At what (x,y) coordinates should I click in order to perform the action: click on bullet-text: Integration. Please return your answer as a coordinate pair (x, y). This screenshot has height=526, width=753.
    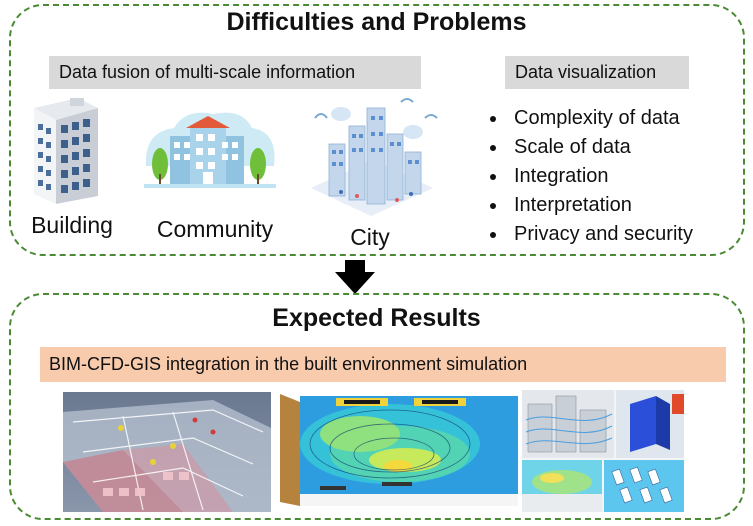
    Looking at the image, I should click on (561, 176).